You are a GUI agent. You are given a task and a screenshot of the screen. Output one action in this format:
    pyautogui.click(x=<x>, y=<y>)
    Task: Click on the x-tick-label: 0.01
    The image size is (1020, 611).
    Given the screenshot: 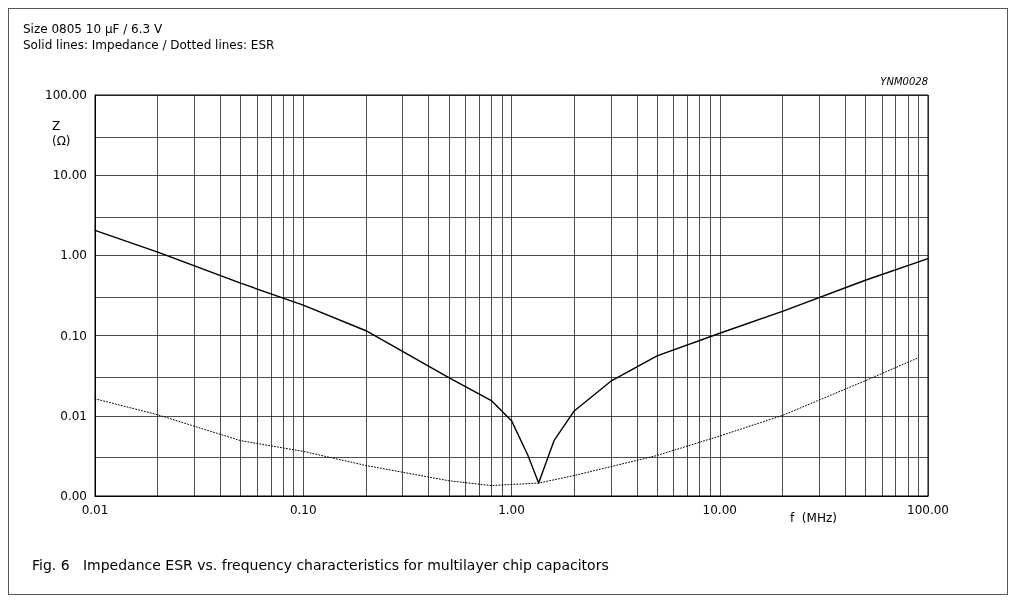 What is the action you would take?
    pyautogui.click(x=95, y=510)
    